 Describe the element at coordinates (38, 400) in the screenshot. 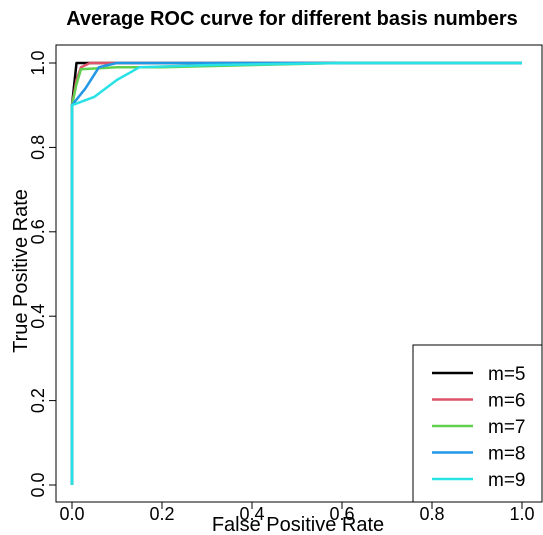

I see `y-tick-label: 0.2` at that location.